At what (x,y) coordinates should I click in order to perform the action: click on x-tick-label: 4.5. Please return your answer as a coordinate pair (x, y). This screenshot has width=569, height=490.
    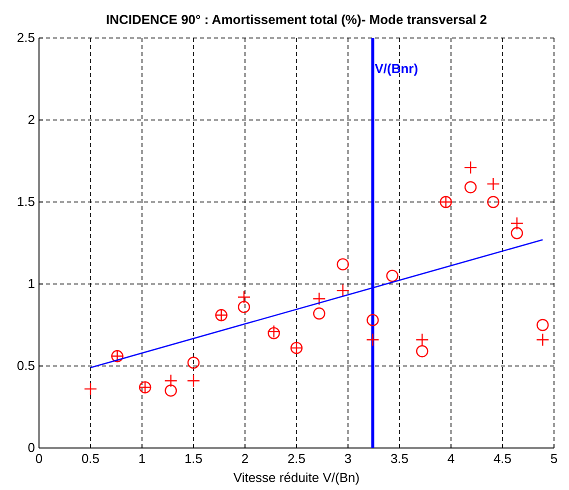
    Looking at the image, I should click on (502, 458).